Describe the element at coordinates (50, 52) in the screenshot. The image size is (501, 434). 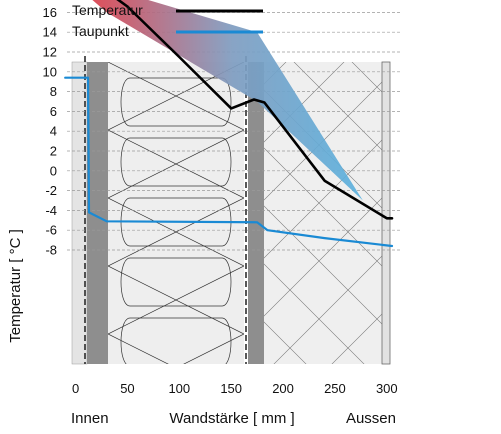
I see `y-tick-label-12: 12` at that location.